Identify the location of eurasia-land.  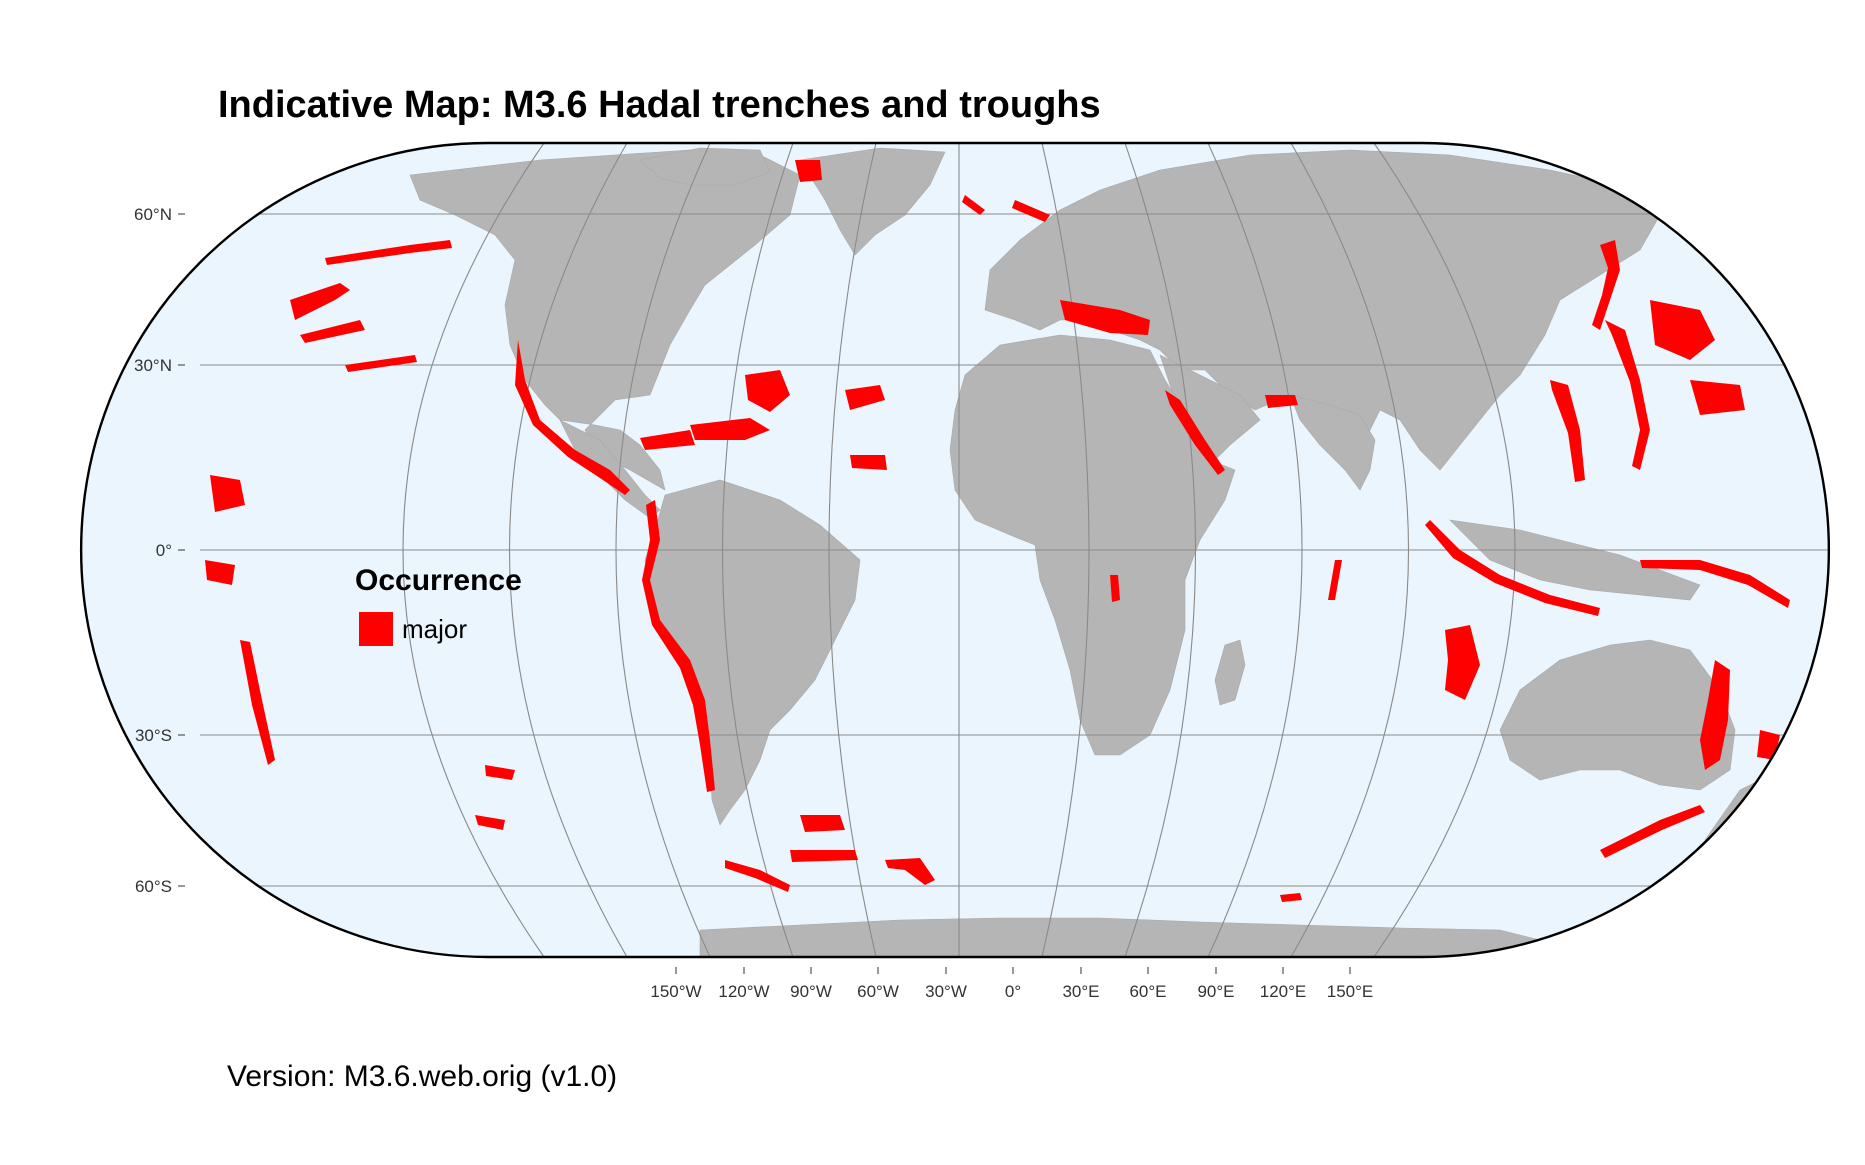
(1322, 310).